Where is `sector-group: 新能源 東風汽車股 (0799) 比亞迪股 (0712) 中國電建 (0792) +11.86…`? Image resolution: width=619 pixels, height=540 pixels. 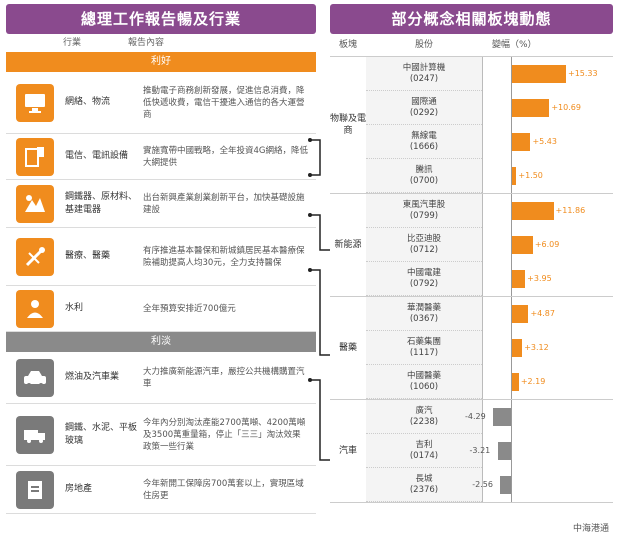 sector-group: 新能源 東風汽車股 (0799) 比亞迪股 (0712) 中國電建 (0792) +11.86… is located at coordinates (471, 245).